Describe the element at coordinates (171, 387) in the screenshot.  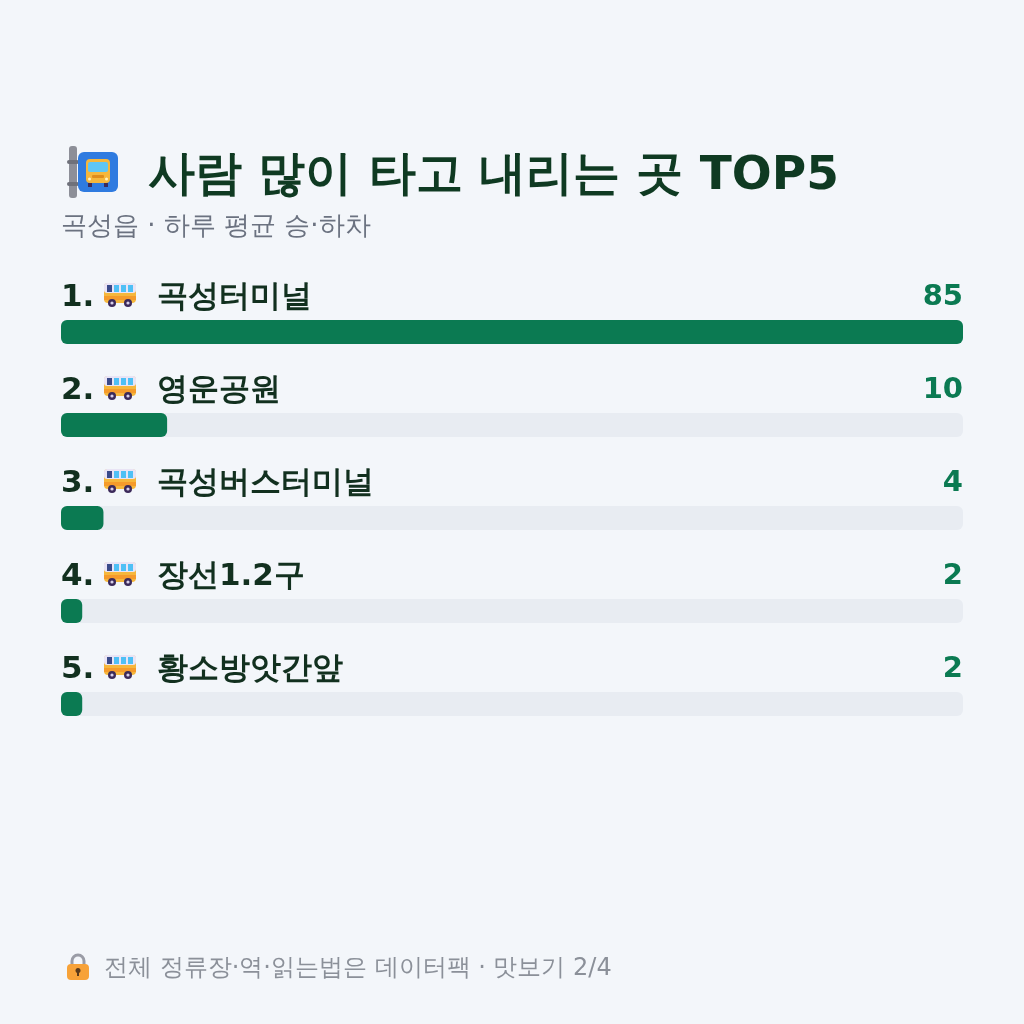
I see `category-label: 2. 영운공원` at that location.